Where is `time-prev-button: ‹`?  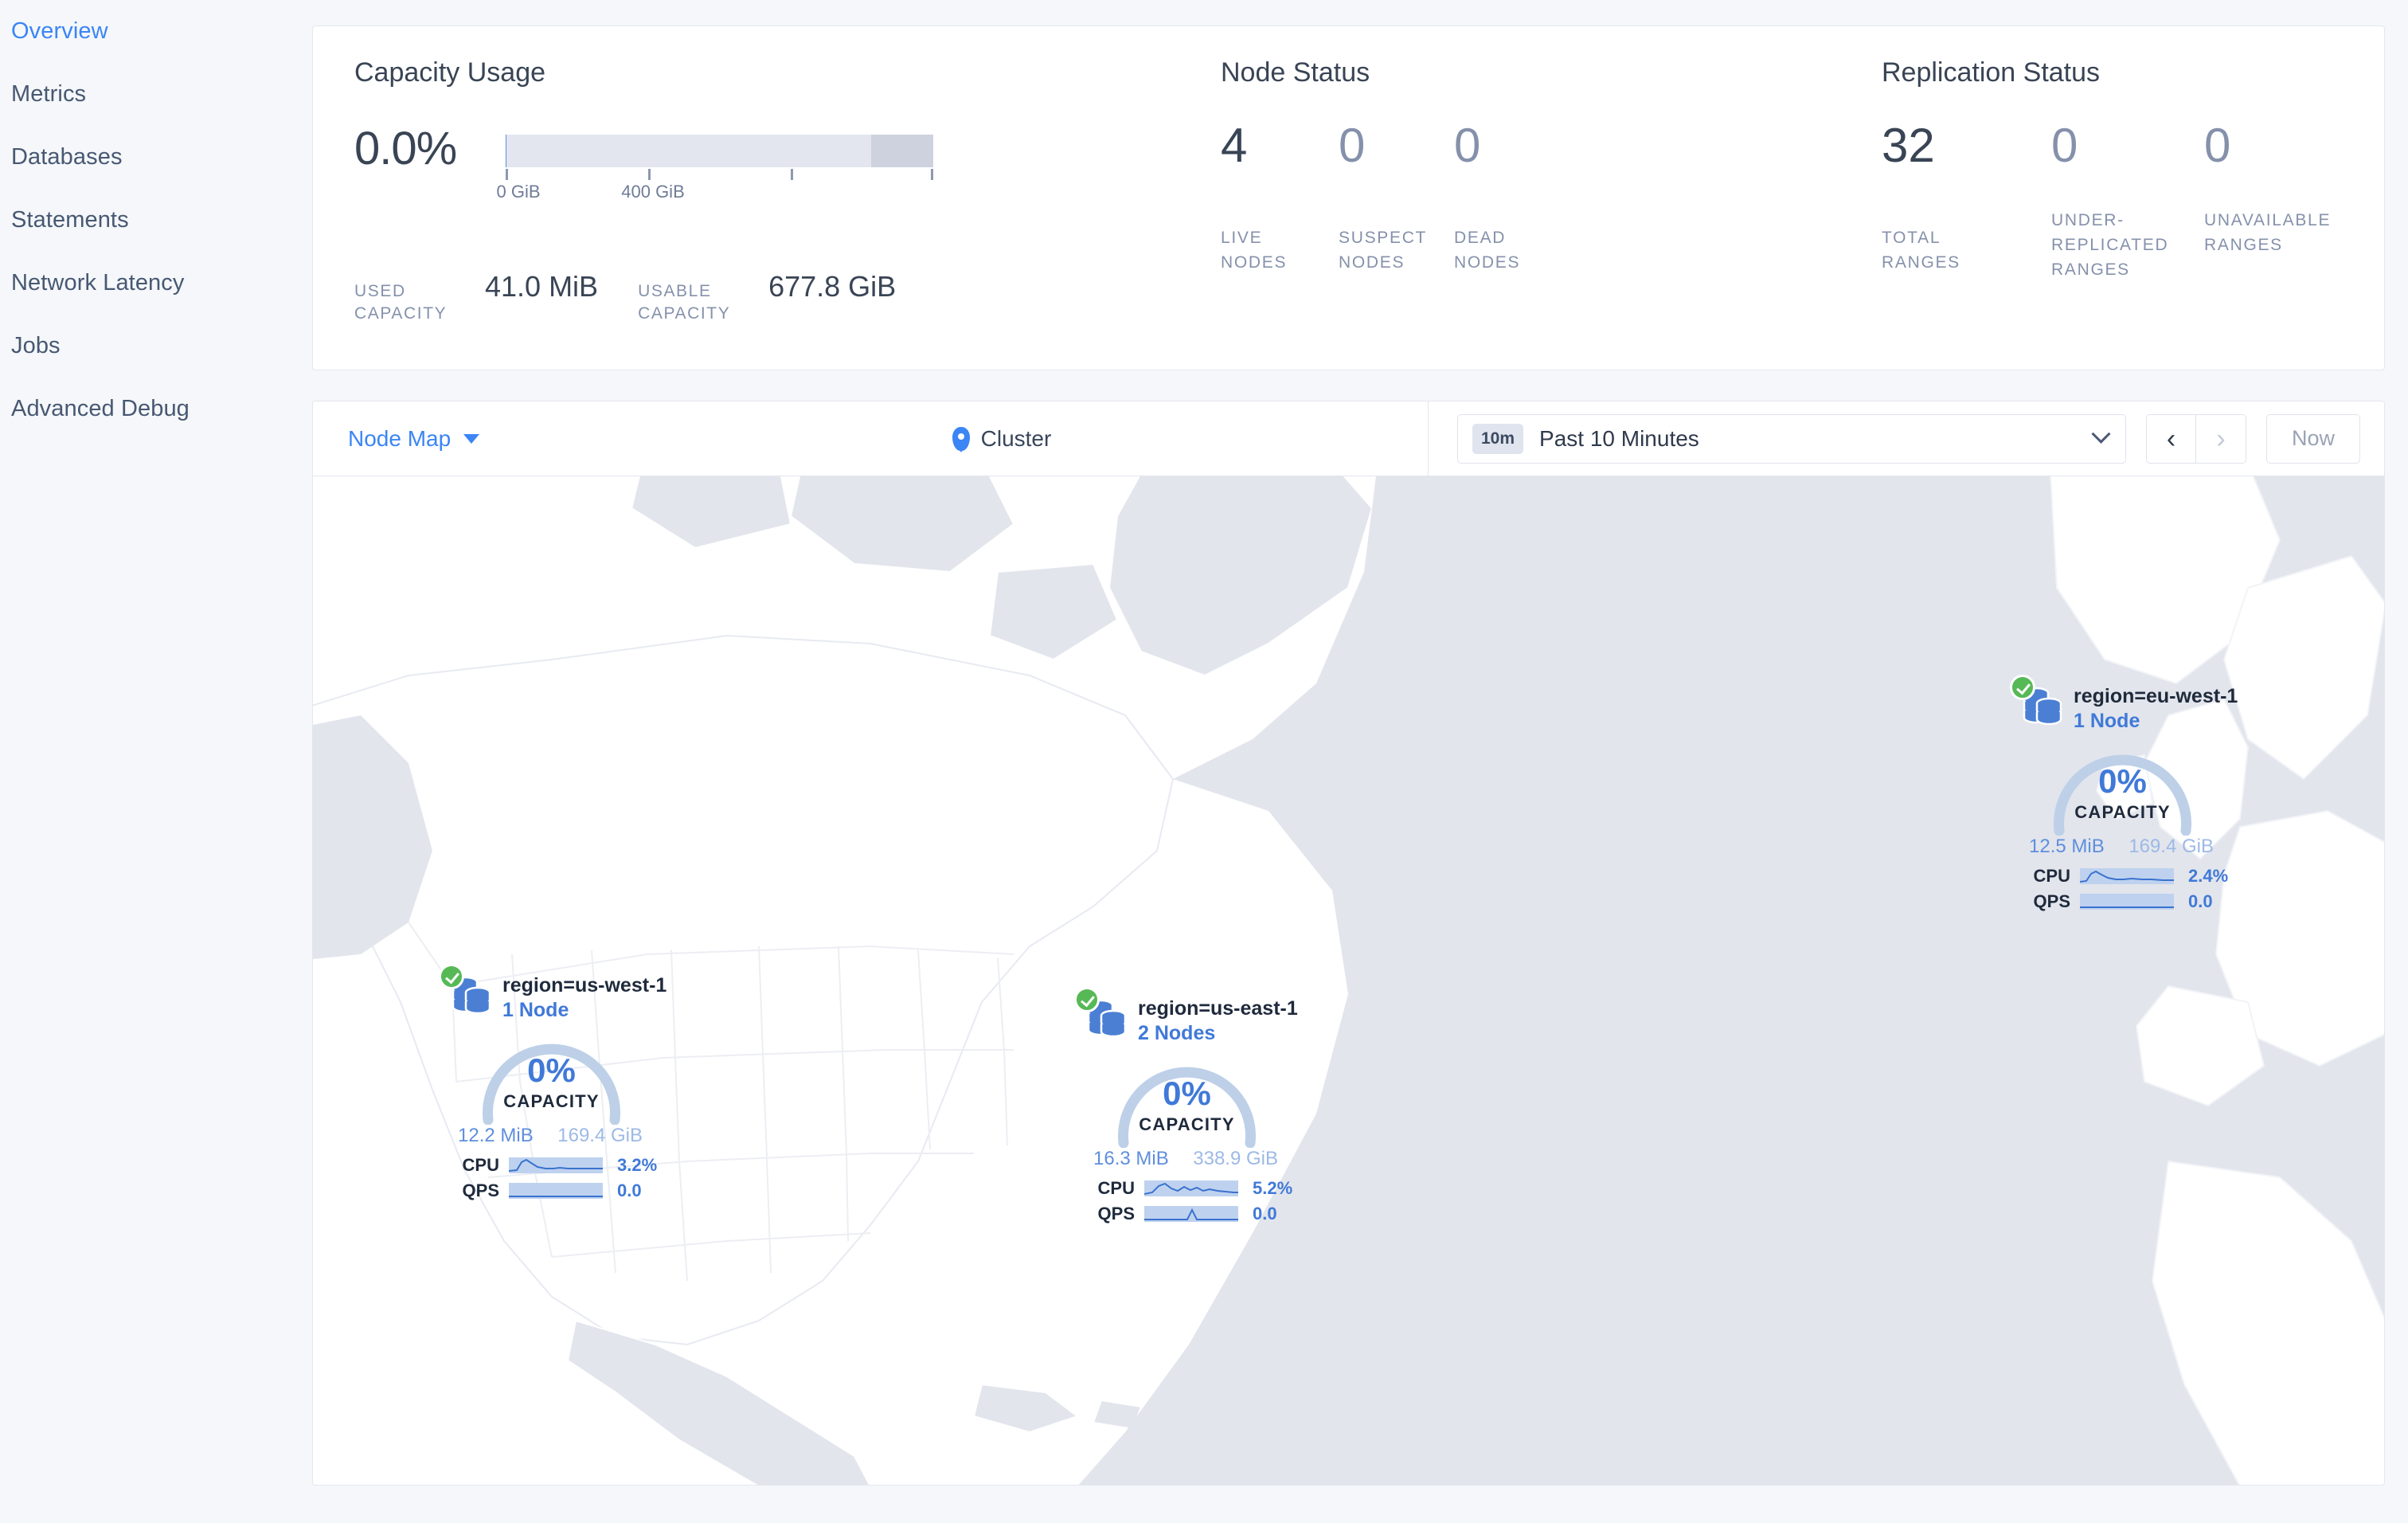
time-prev-button: ‹ is located at coordinates (2171, 438).